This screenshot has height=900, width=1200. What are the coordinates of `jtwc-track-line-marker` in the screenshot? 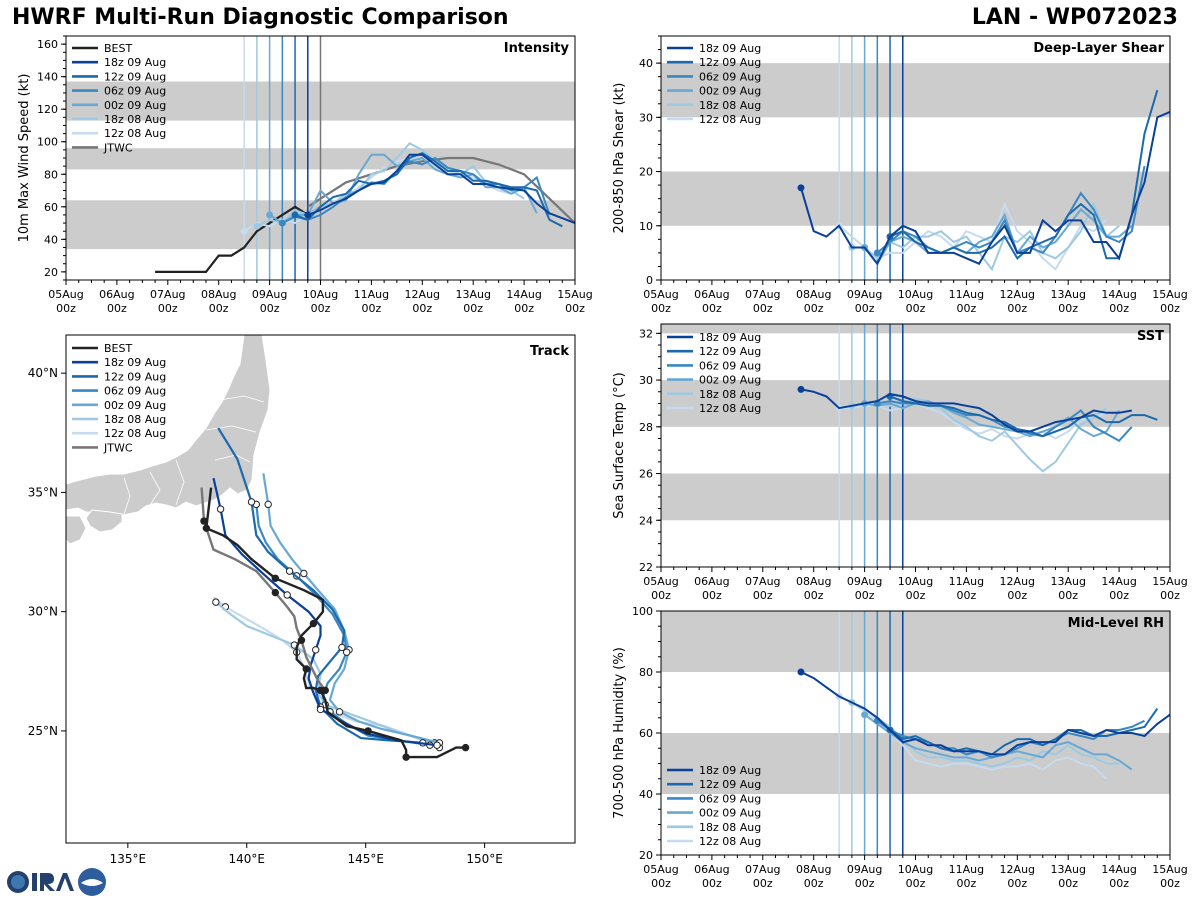 It's located at (275, 592).